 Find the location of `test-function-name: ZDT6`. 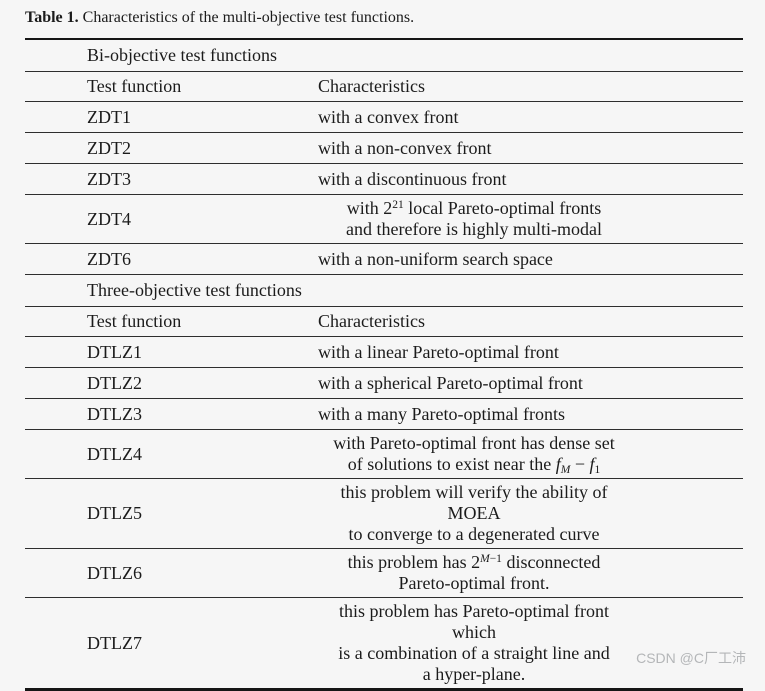

test-function-name: ZDT6 is located at coordinates (109, 258).